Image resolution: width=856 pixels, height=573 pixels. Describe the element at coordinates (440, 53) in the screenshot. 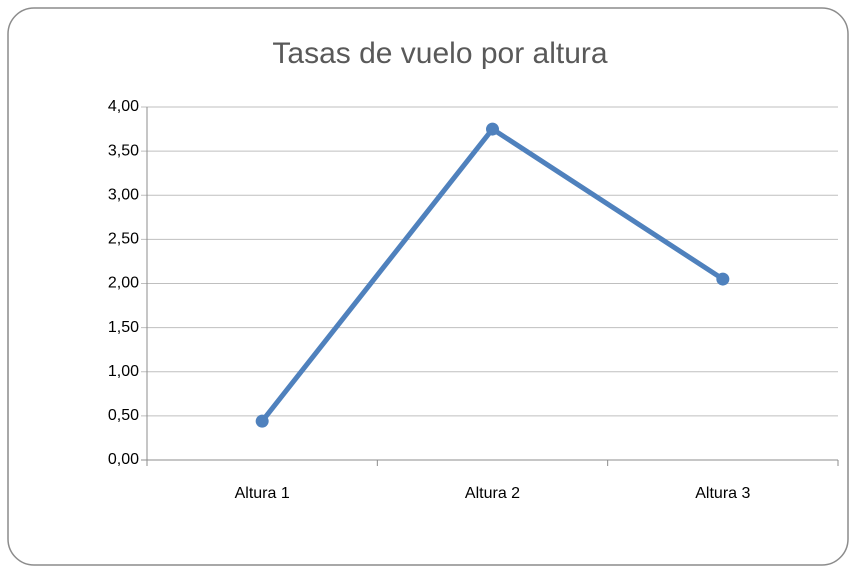

I see `chart-title: Tasas de vuelo por altura` at that location.